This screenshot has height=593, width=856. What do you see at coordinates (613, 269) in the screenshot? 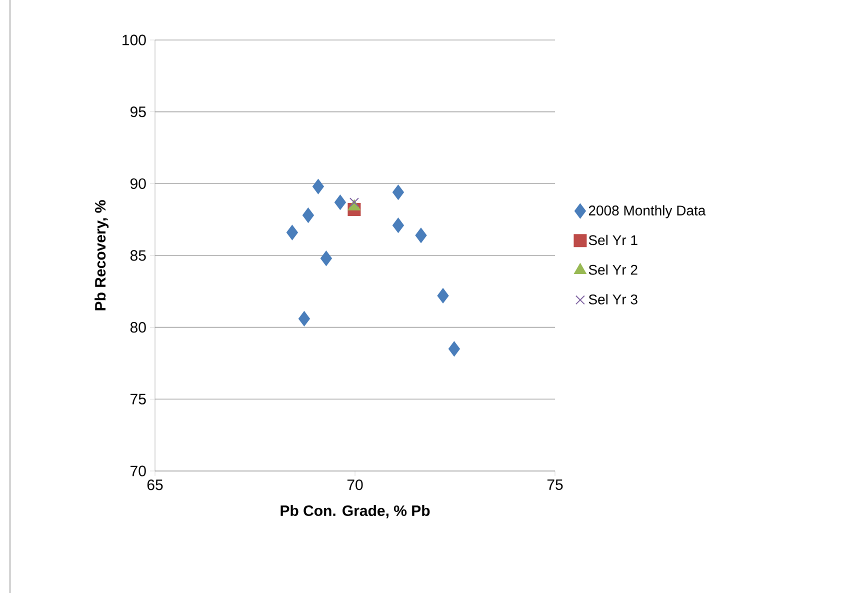
I see `legend-label: Sel Yr 2` at bounding box center [613, 269].